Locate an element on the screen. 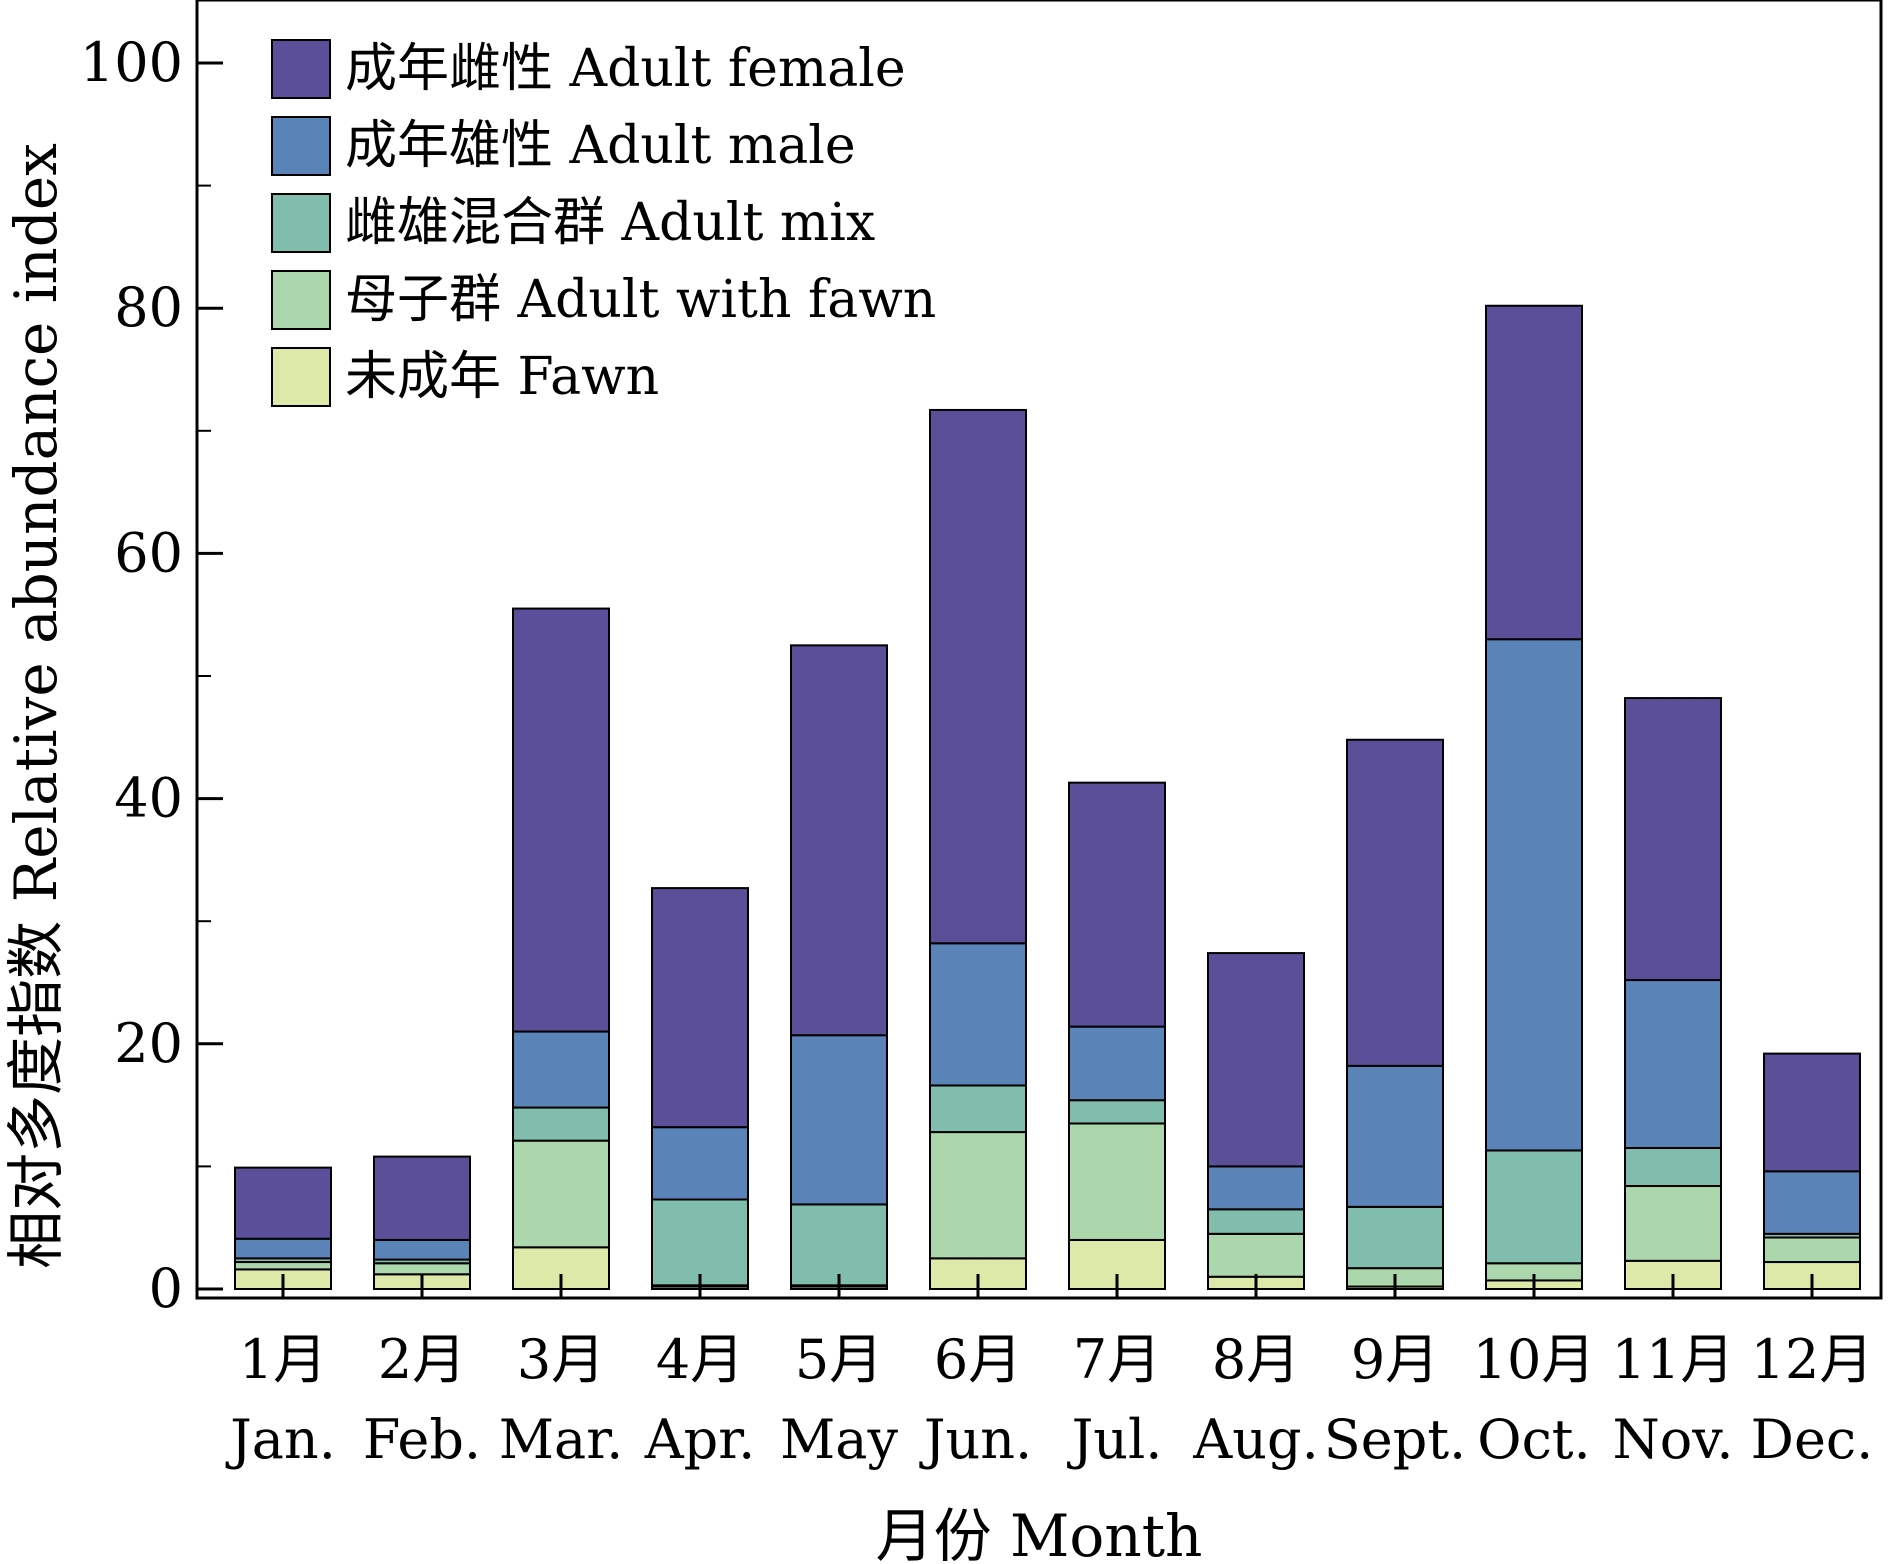 Image resolution: width=1893 pixels, height=1564 pixels. x-tick-label-en: Aug. is located at coordinates (1255, 1439).